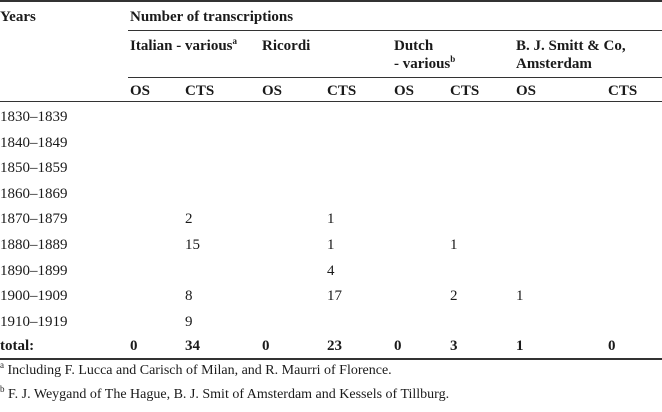  Describe the element at coordinates (554, 64) in the screenshot. I see `publisher-smitt-label-line2: Amsterdam` at that location.